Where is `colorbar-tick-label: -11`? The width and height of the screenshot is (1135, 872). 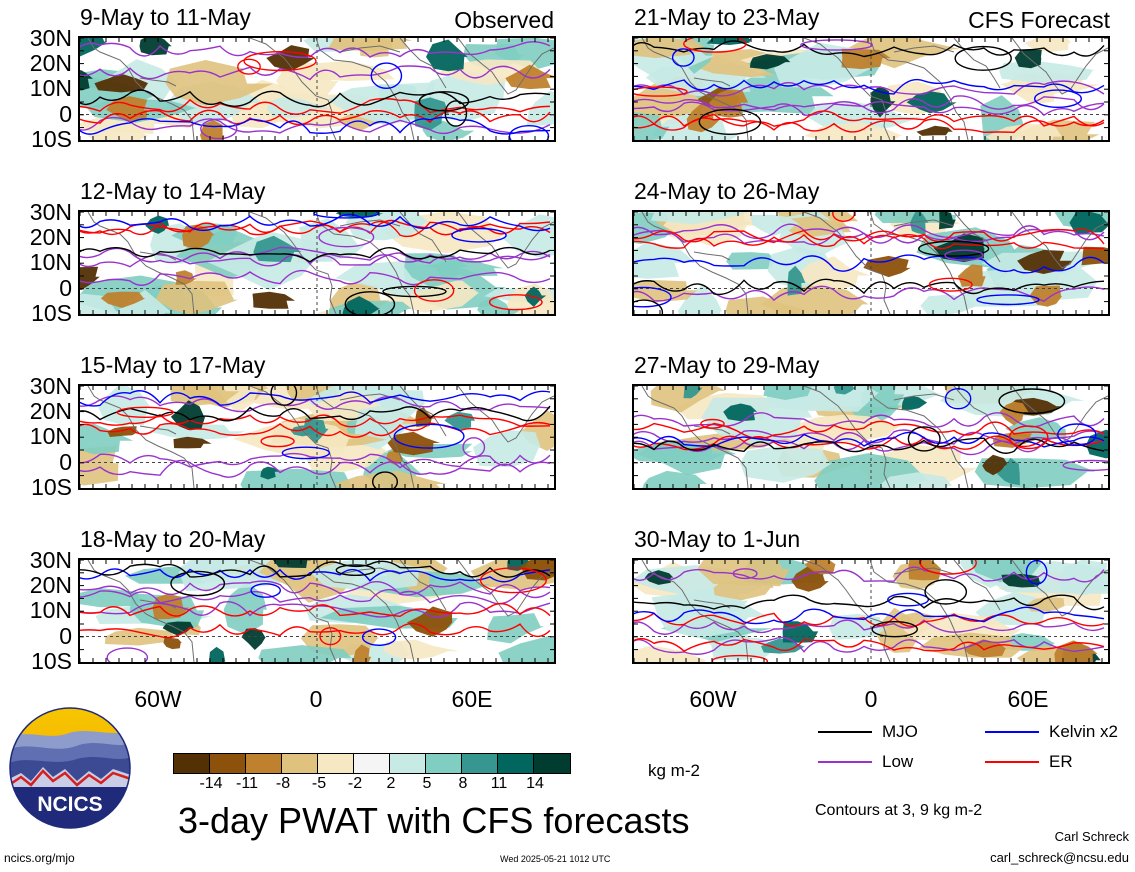
colorbar-tick-label: -11 is located at coordinates (247, 783).